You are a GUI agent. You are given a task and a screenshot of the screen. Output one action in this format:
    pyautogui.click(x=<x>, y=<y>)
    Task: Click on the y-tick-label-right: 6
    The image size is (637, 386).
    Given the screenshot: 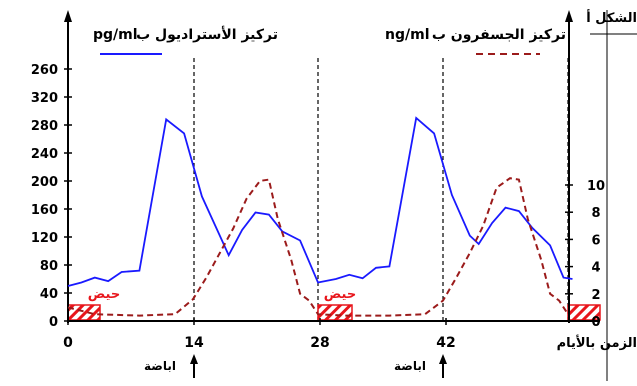 What is the action you would take?
    pyautogui.click(x=595, y=240)
    